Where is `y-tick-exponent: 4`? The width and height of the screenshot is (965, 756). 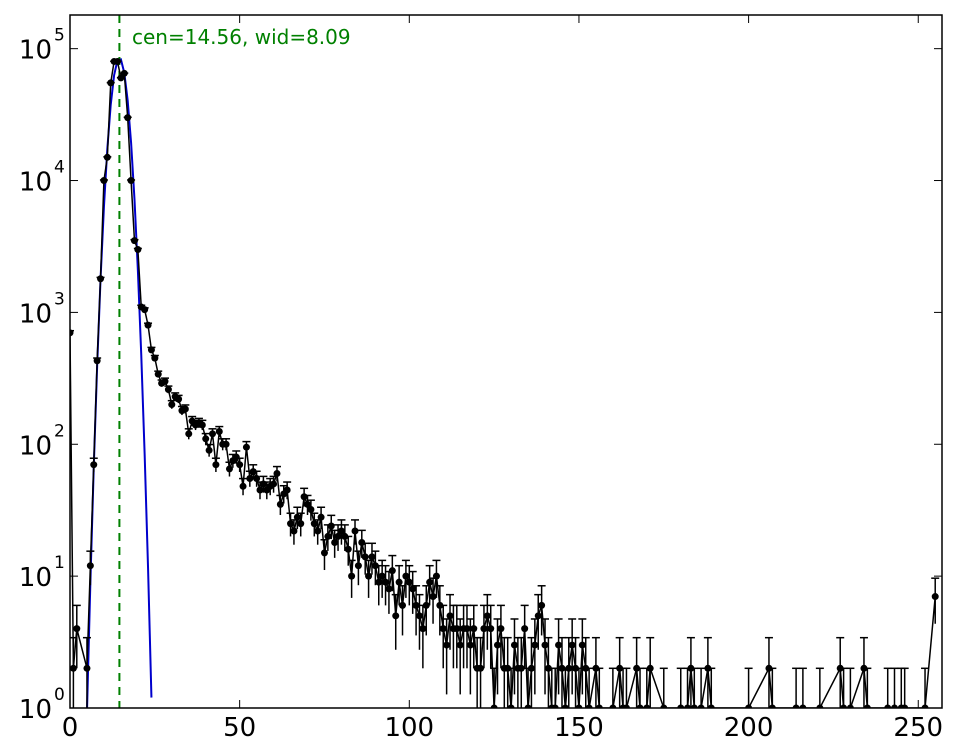
y-tick-exponent: 4 is located at coordinates (59, 168).